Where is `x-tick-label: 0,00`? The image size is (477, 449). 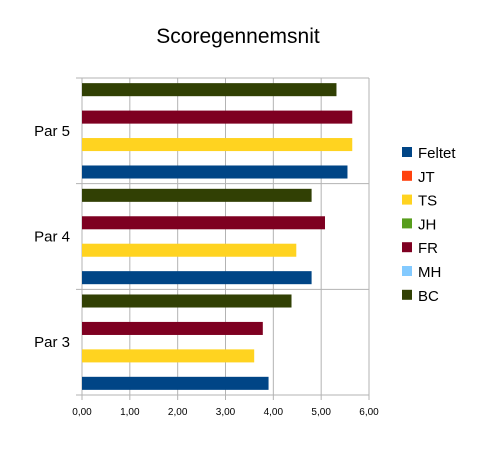
x-tick-label: 0,00 is located at coordinates (82, 412).